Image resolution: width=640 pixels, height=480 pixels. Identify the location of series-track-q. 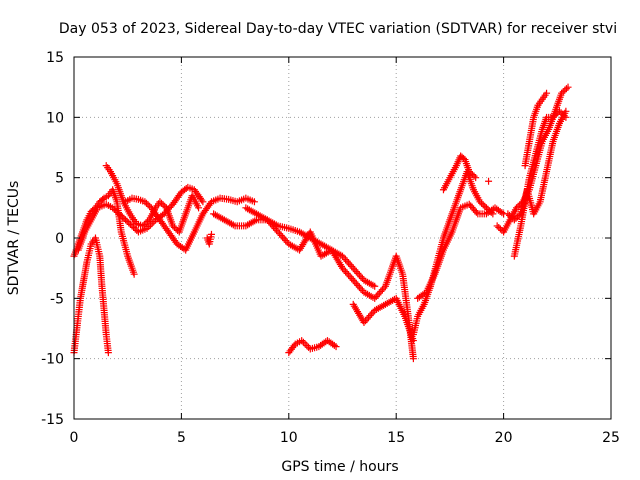
(536, 129).